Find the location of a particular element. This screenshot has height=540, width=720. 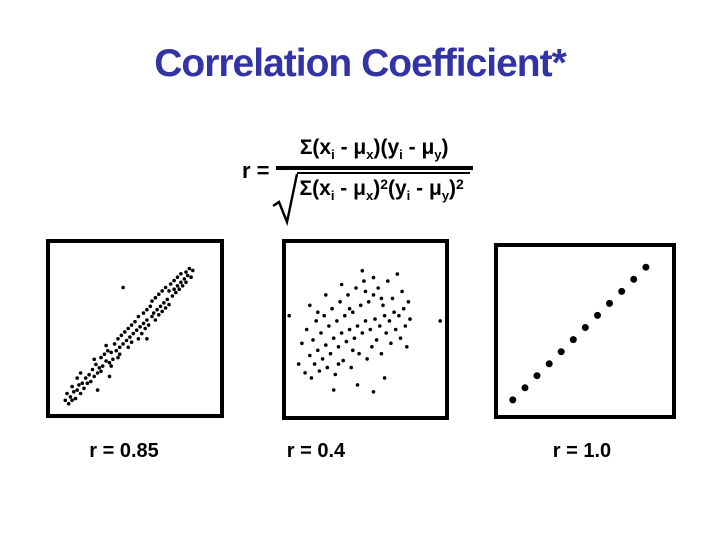

scatter-points-r04 is located at coordinates (364, 331).